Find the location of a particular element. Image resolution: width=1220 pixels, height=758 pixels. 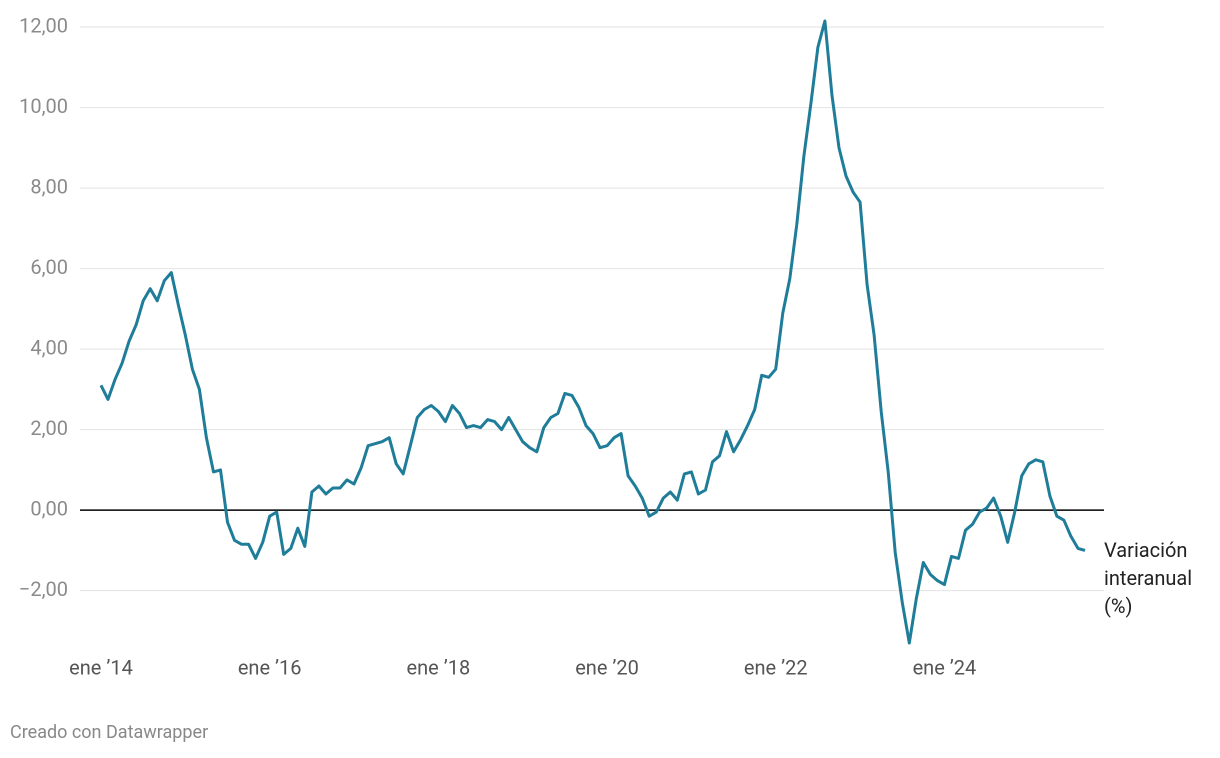

x-tick-label: ene ’16 is located at coordinates (270, 667).